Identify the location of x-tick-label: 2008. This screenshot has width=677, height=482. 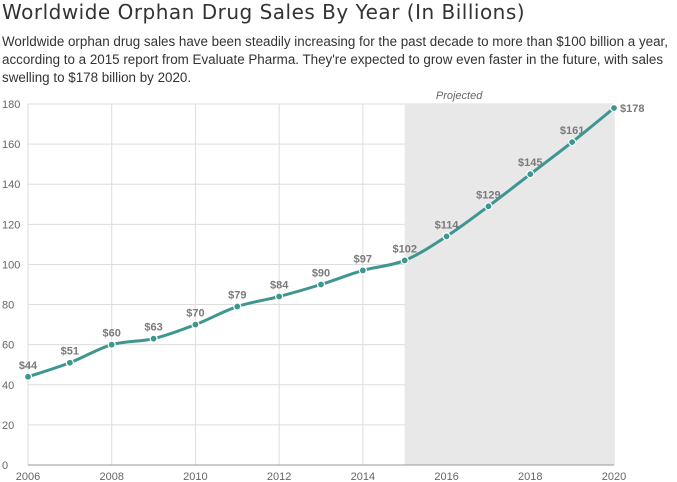
(111, 476).